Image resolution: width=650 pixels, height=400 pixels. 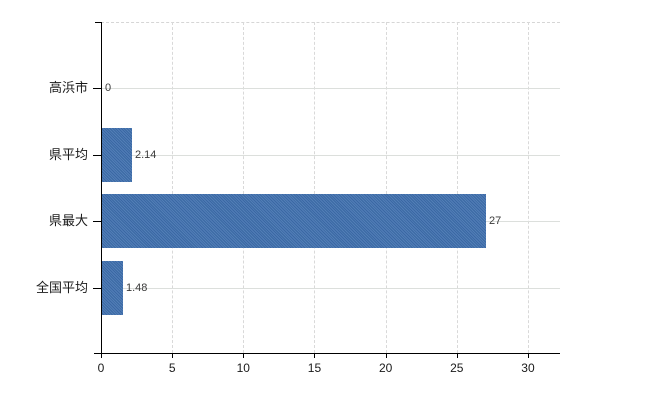 I want to click on category-label: 県平均, so click(x=68, y=154).